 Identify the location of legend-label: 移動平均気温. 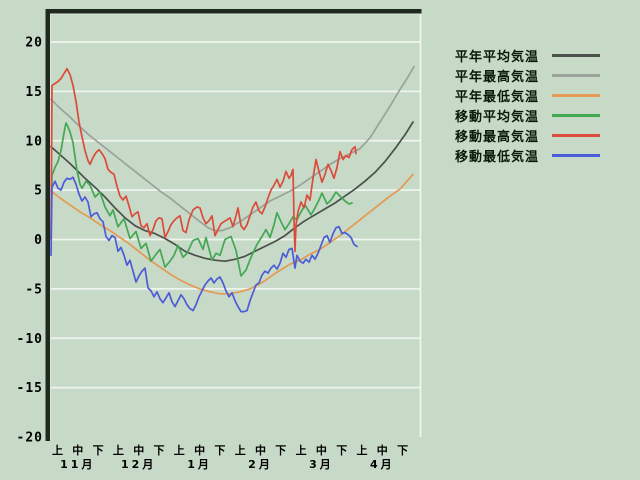
(497, 117).